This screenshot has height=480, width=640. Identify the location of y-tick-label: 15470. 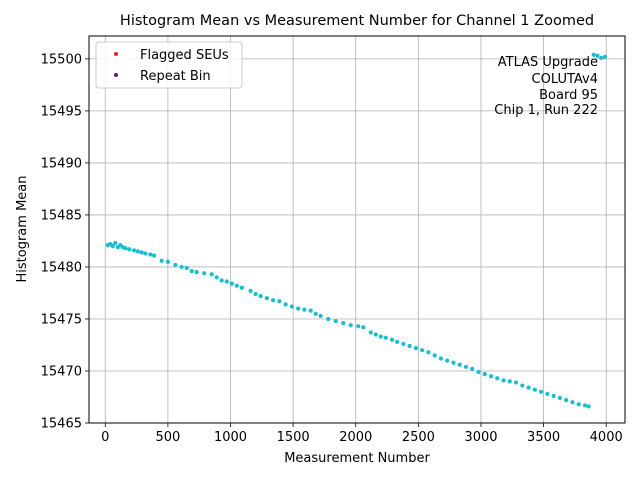
(61, 371).